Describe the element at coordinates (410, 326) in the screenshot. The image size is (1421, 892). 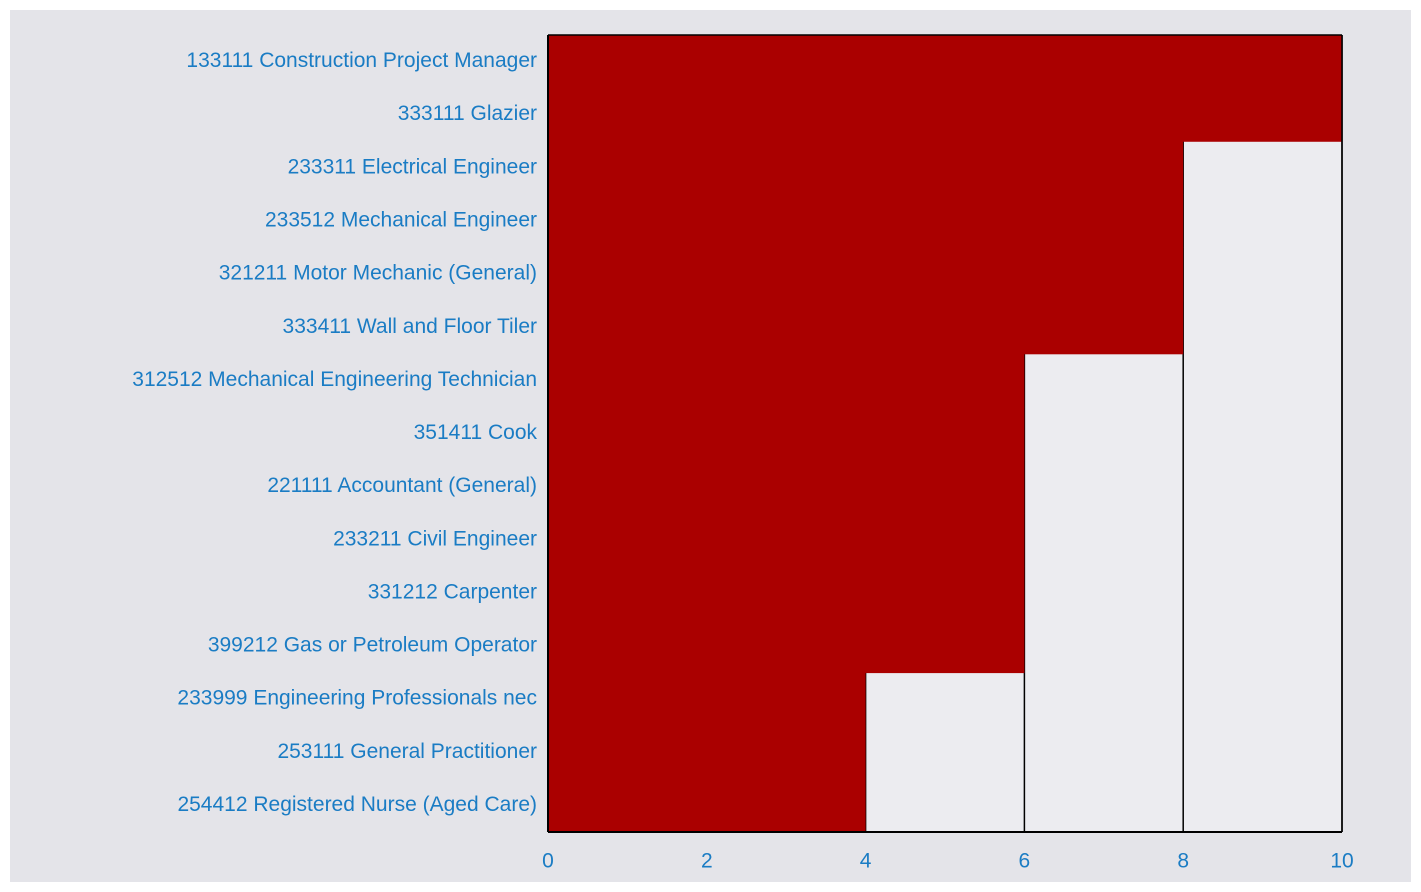
I see `y-tick-label: 333411 Wall and Floor Tiler` at that location.